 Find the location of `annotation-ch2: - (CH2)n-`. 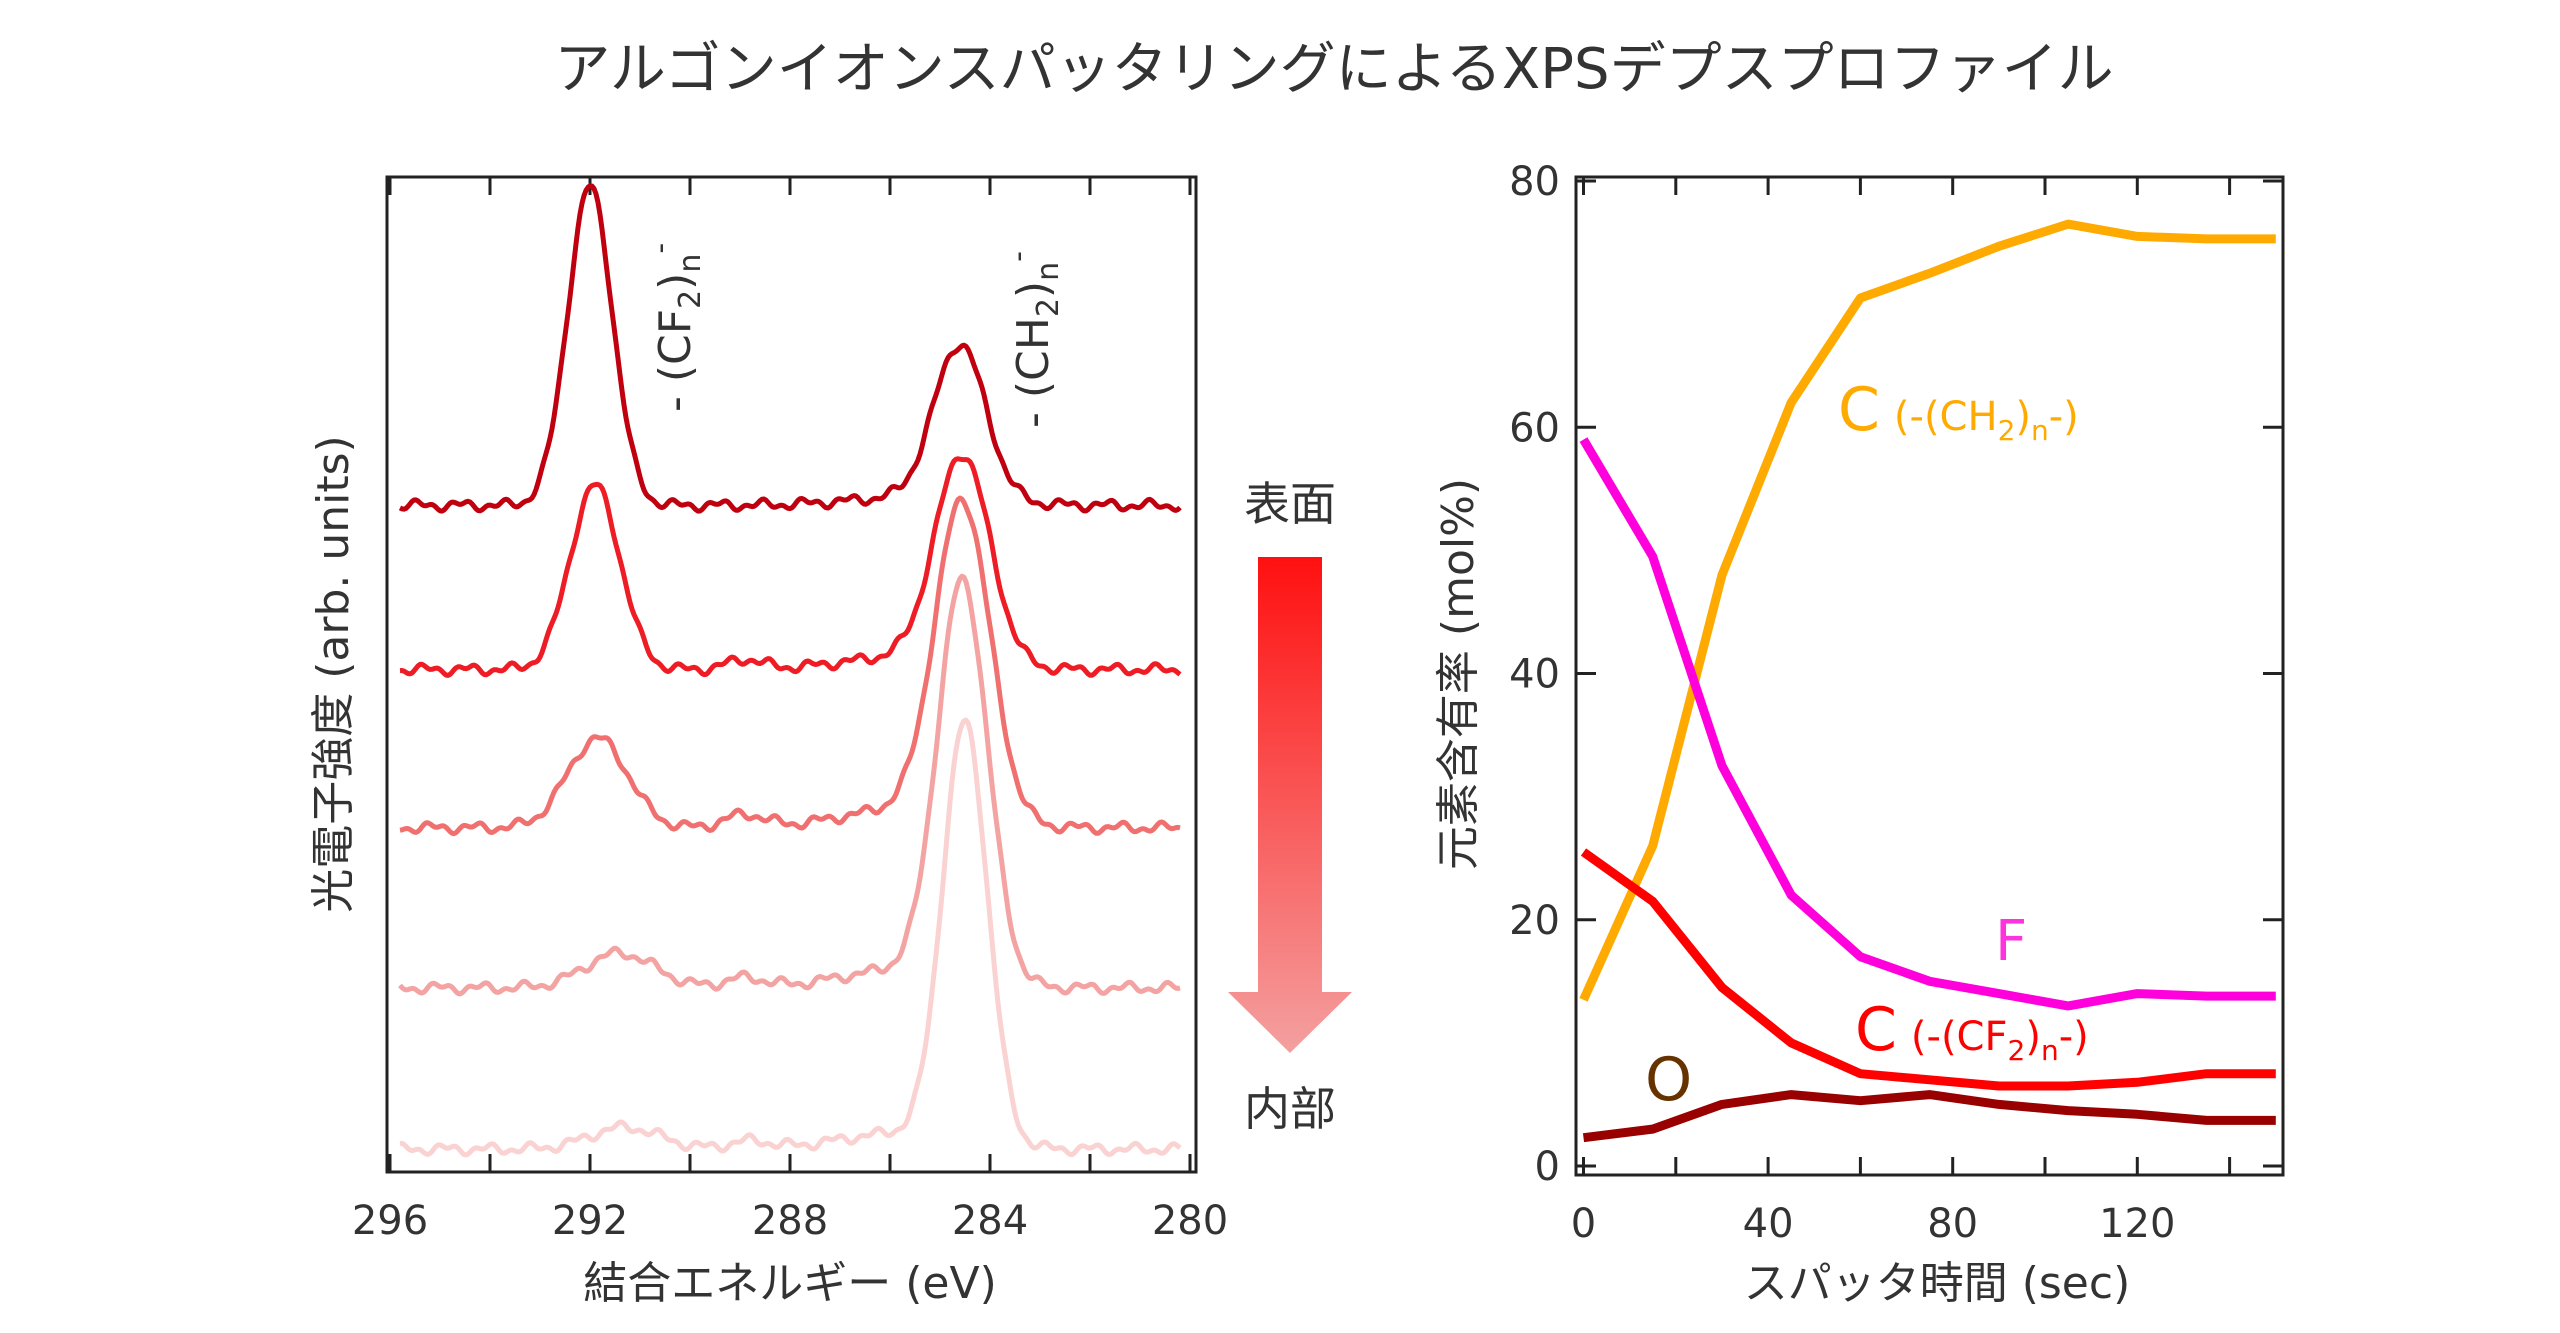

annotation-ch2: - (CH2)n- is located at coordinates (1033, 339).